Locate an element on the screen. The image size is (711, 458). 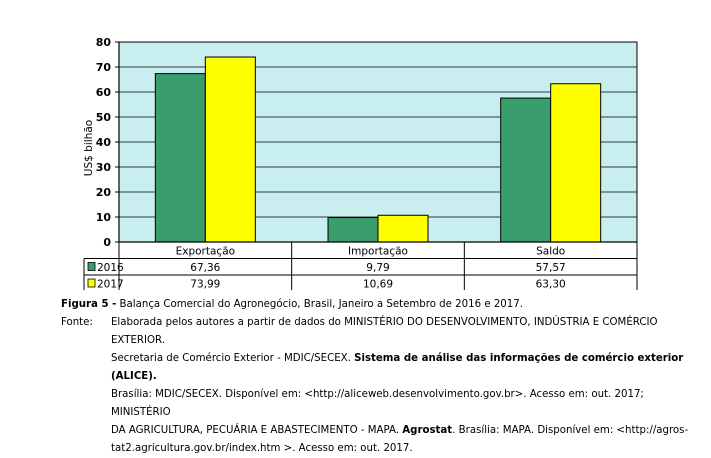
legend-label-2017: 2017 is located at coordinates (110, 285).